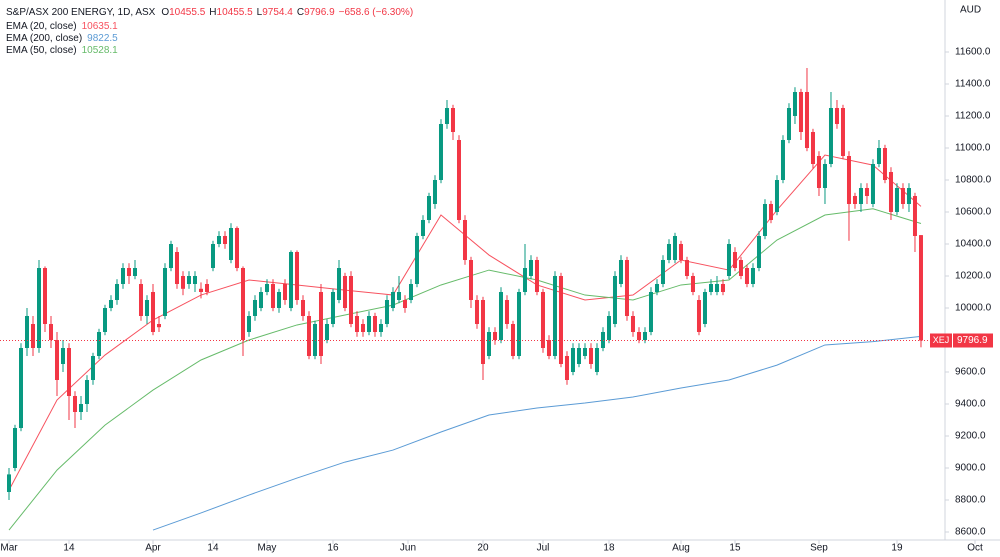  I want to click on legend-entry: EMA (200, close) 9822.5, so click(62, 38).